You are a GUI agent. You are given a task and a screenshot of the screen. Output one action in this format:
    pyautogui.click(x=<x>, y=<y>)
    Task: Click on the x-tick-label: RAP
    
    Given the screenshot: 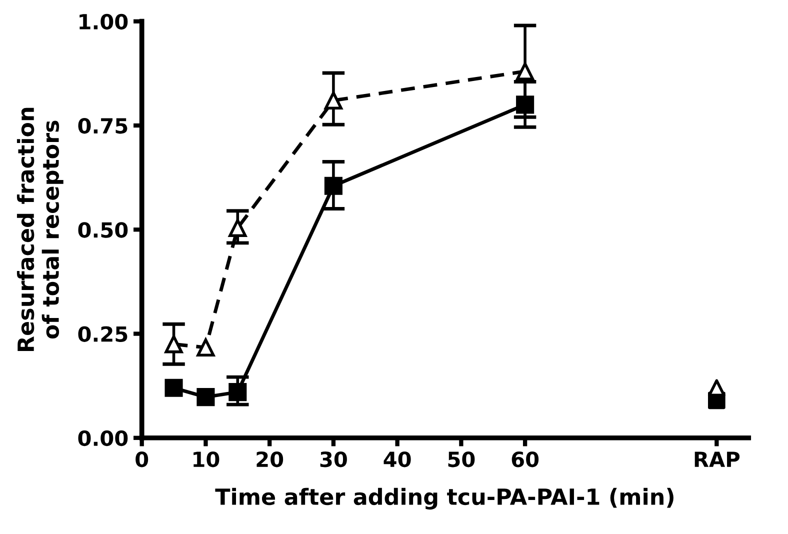 What is the action you would take?
    pyautogui.click(x=717, y=459)
    